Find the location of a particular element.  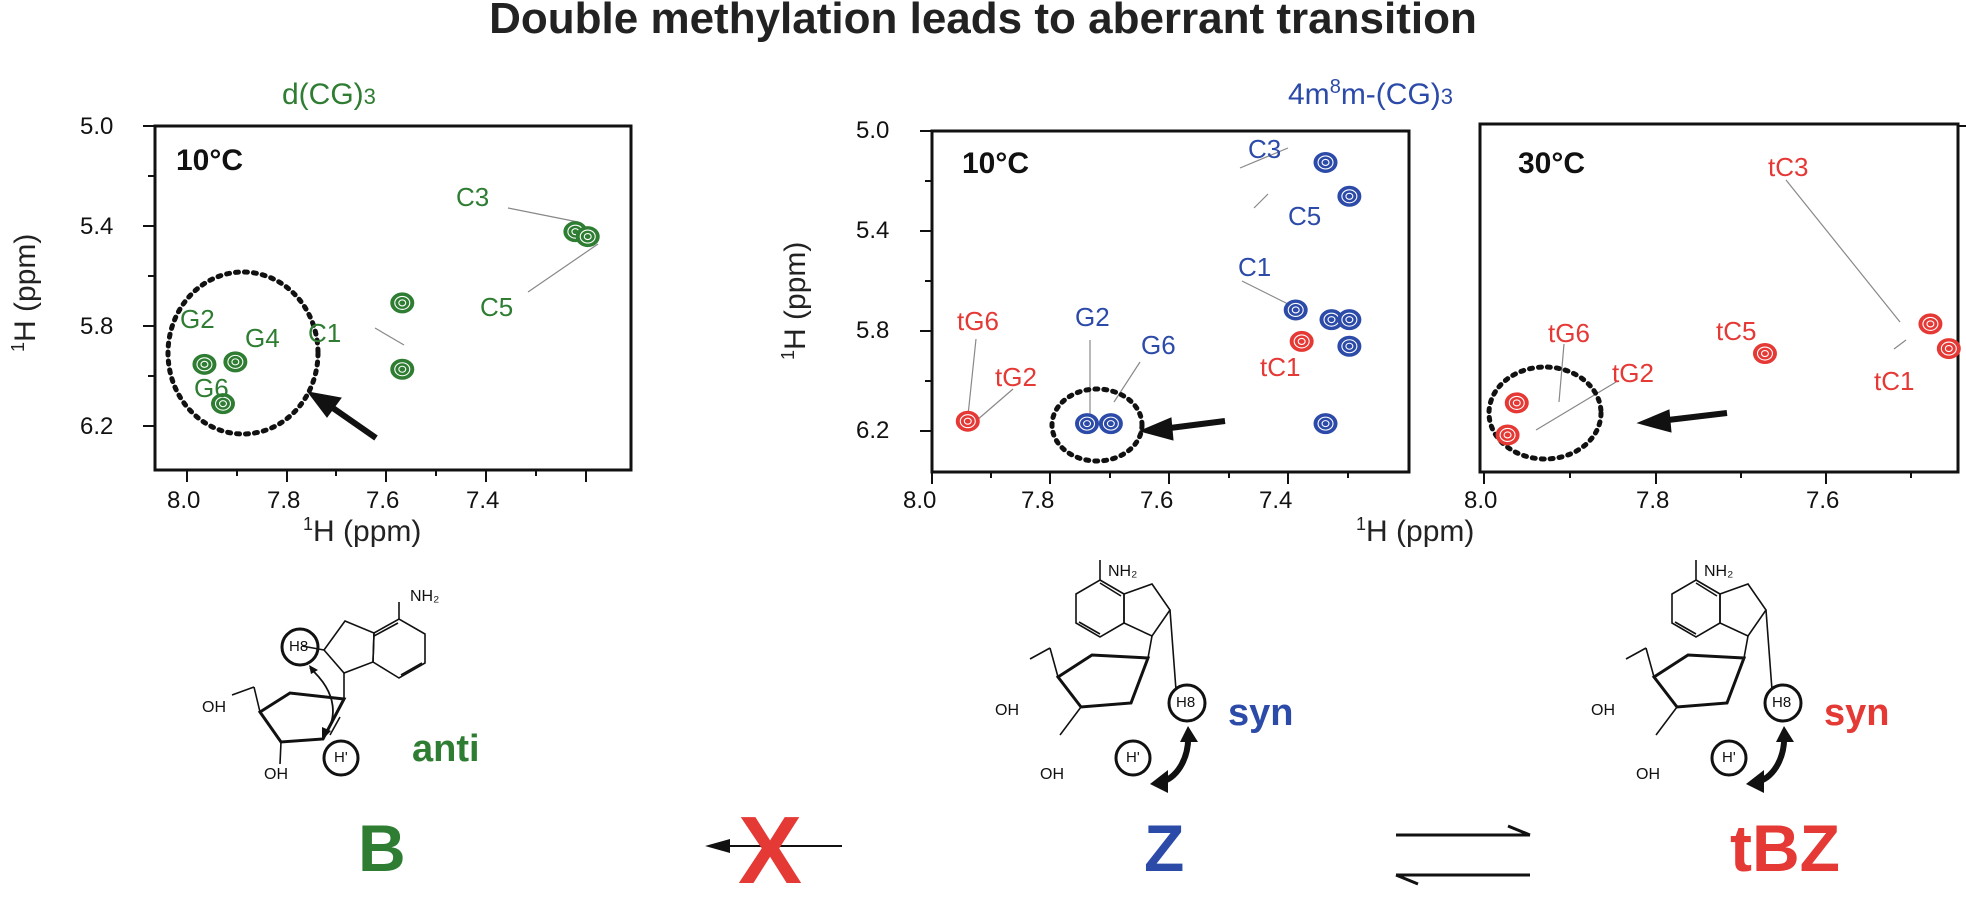

mcg-subtitle-sub: 3 is located at coordinates (1447, 96).